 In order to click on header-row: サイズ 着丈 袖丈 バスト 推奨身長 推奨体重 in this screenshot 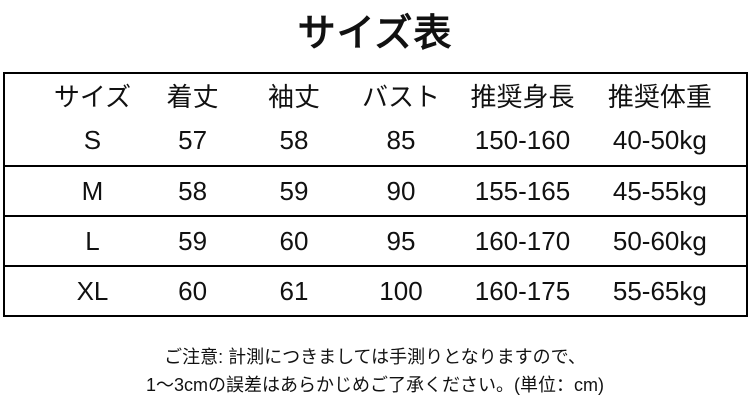, I will do `click(375, 94)`.